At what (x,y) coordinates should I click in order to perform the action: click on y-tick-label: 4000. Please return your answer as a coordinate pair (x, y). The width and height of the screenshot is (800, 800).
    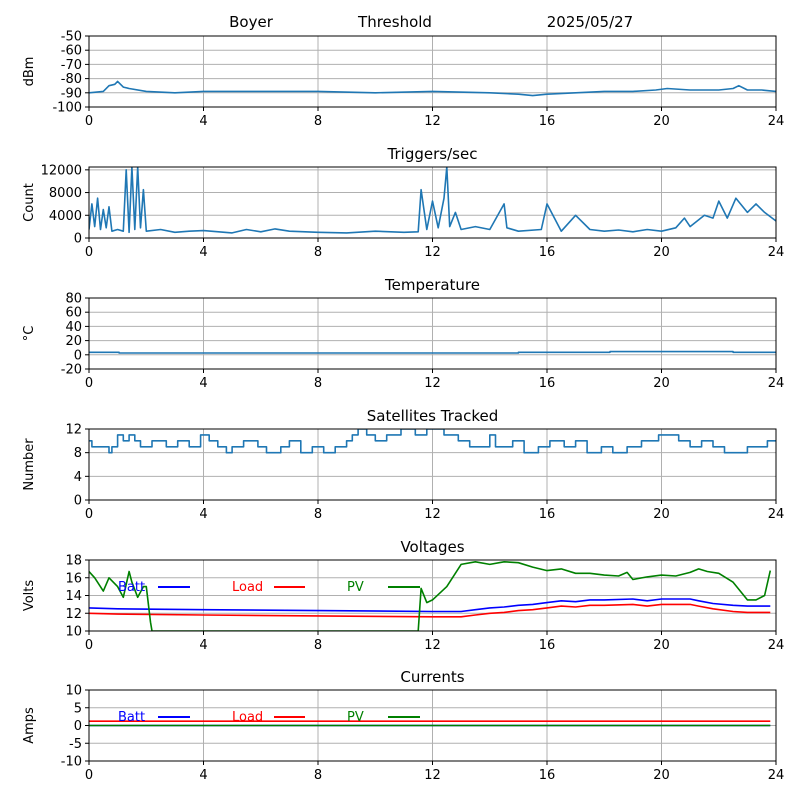
    Looking at the image, I should click on (65, 216).